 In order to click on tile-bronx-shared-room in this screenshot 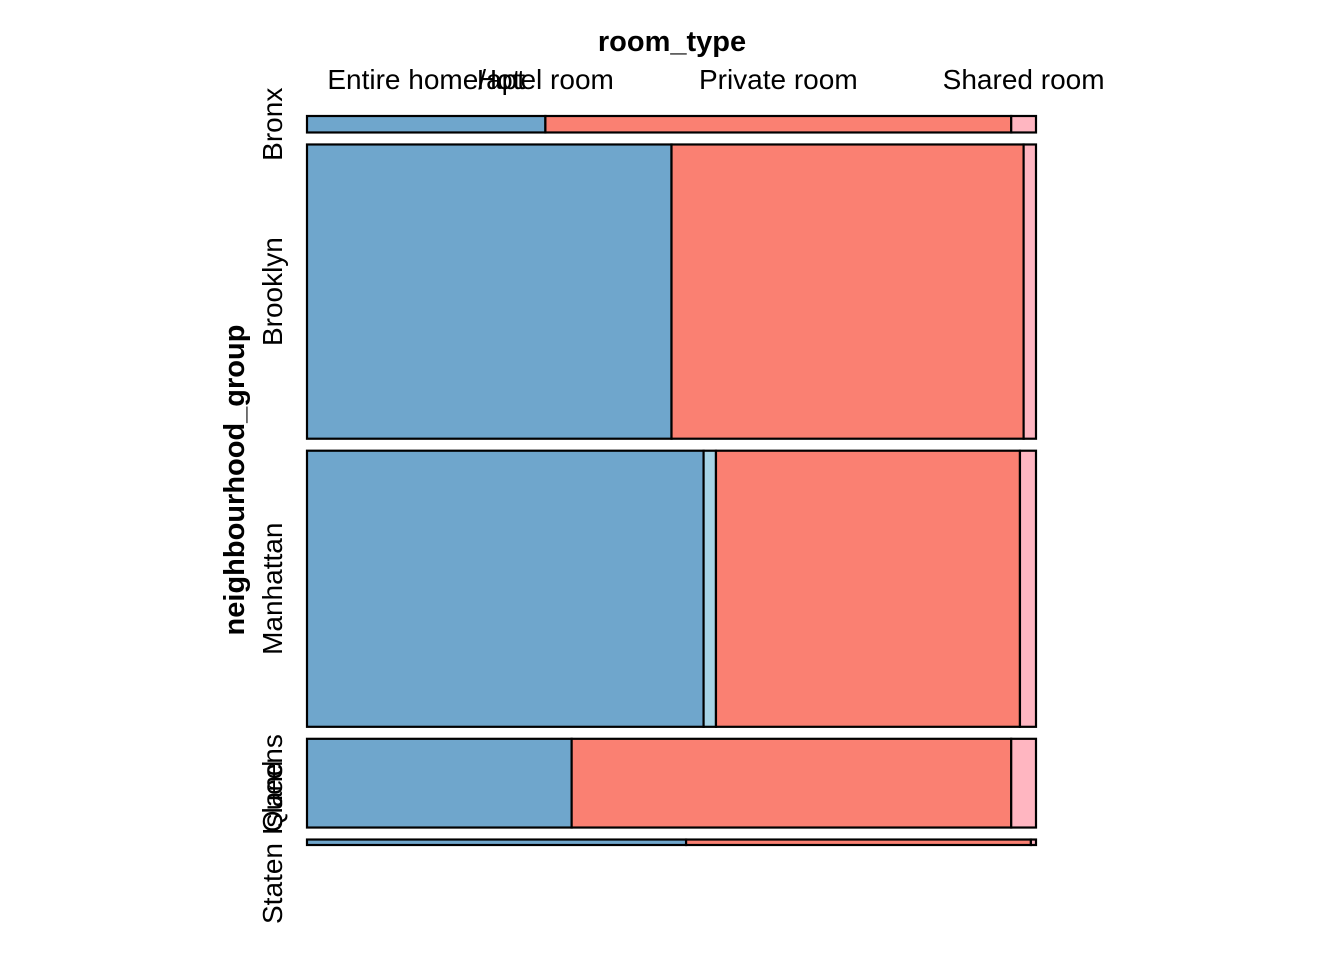, I will do `click(1024, 124)`.